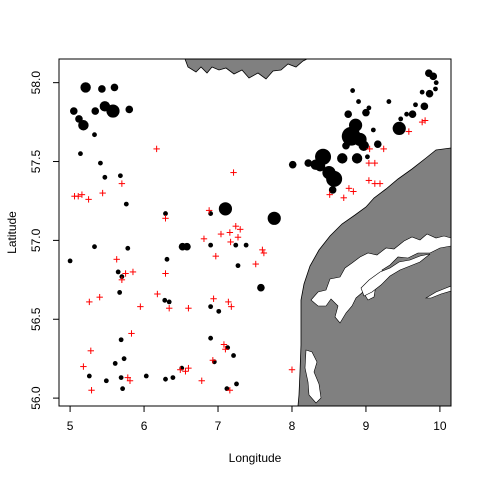  I want to click on x-tick-label: 9, so click(366, 426).